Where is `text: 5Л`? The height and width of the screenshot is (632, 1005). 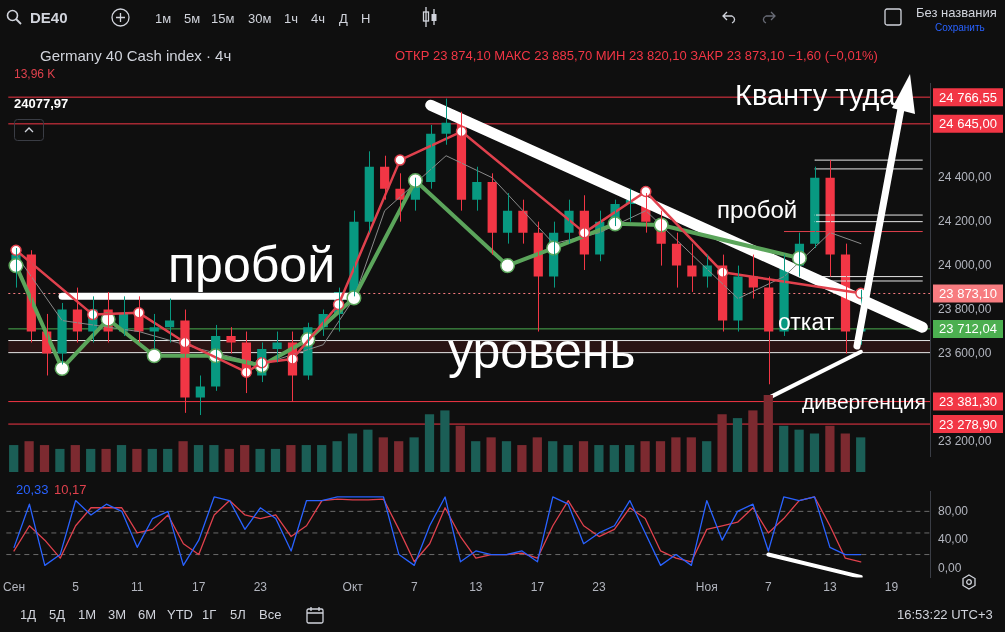
text: 5Л is located at coordinates (238, 614).